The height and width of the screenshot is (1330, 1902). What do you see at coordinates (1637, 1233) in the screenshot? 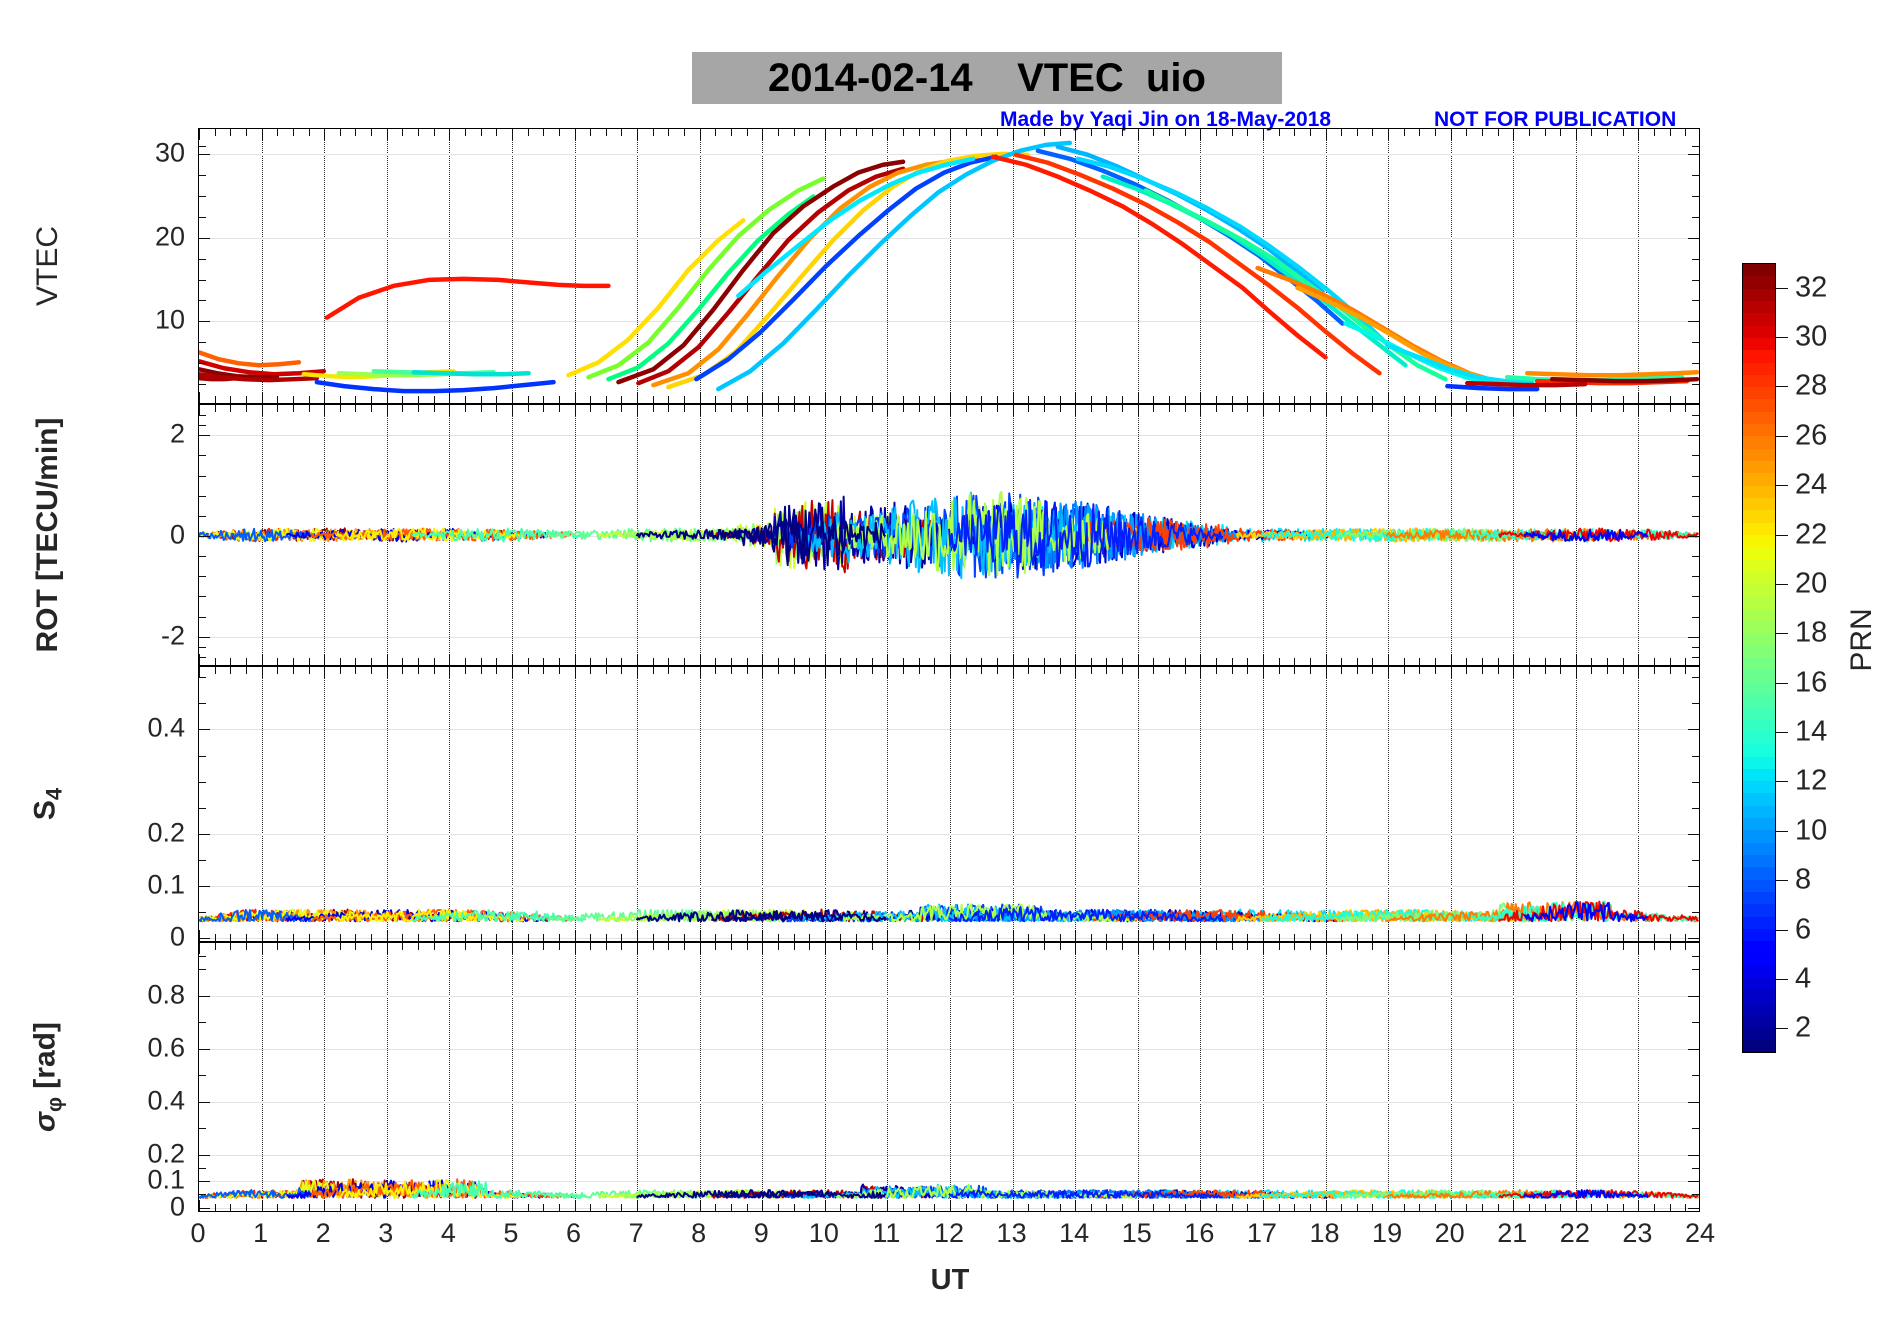
I see `x-tick-label: 23` at bounding box center [1637, 1233].